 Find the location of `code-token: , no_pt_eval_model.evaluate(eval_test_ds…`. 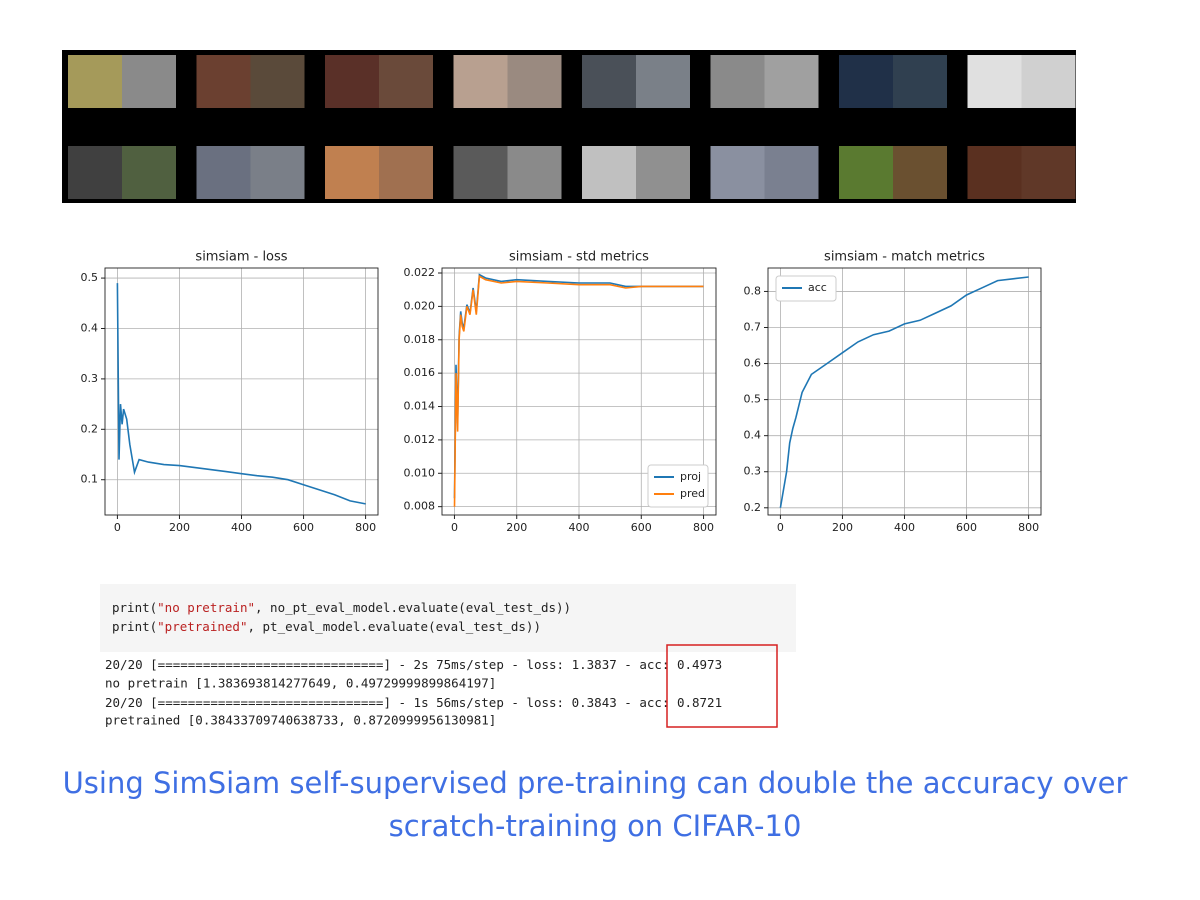

code-token: , no_pt_eval_model.evaluate(eval_test_ds… is located at coordinates (413, 607).